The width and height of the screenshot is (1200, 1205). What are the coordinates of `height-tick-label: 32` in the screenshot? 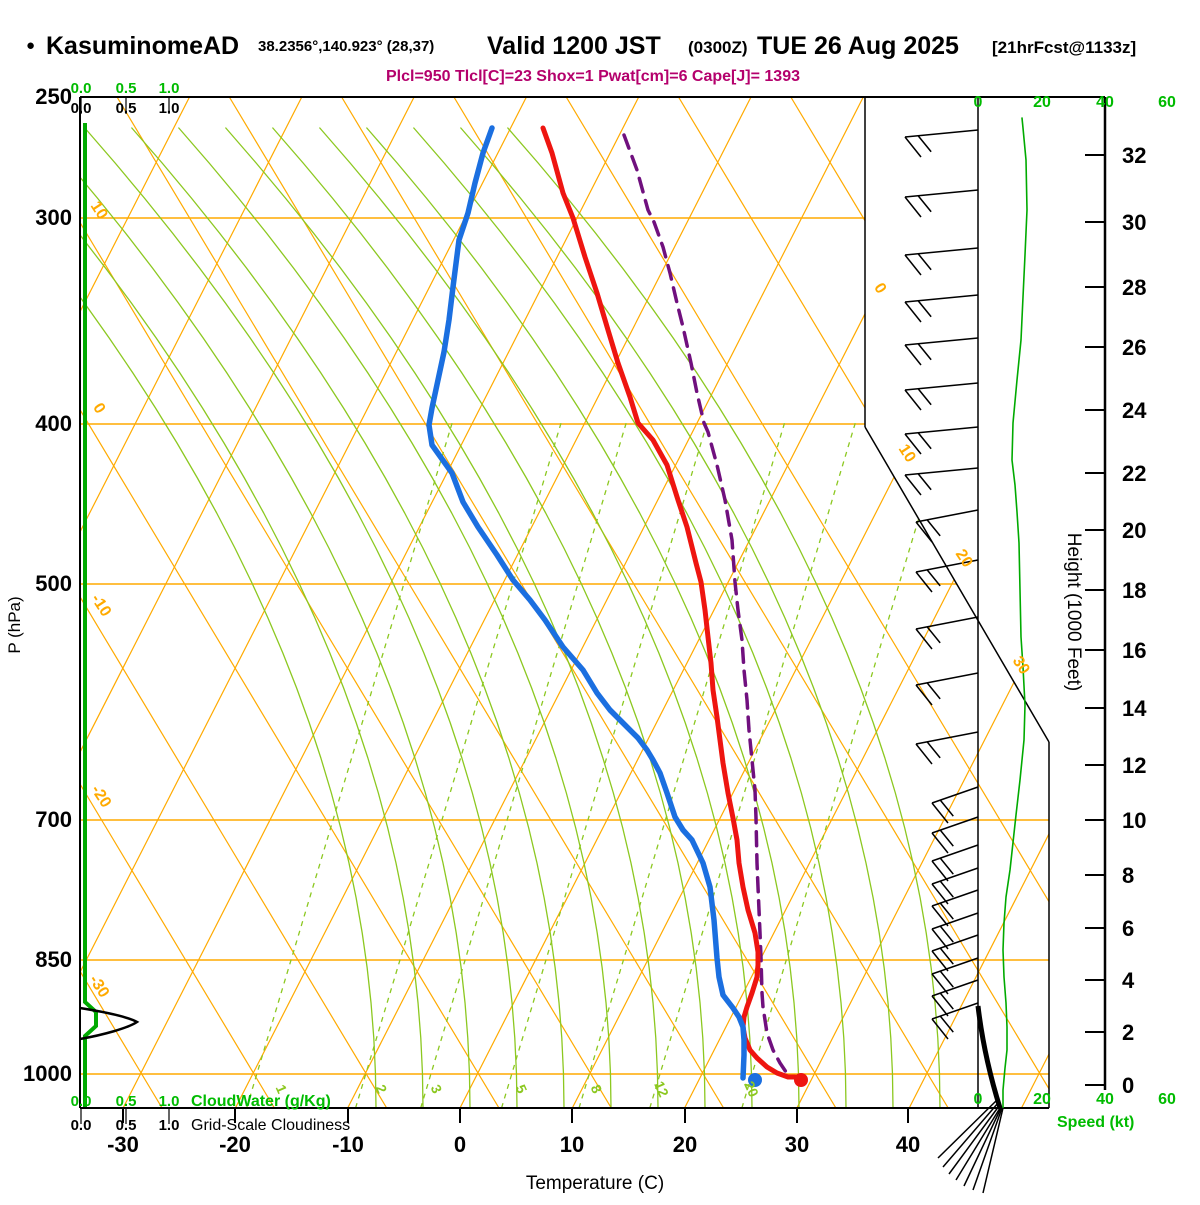 It's located at (1134, 155).